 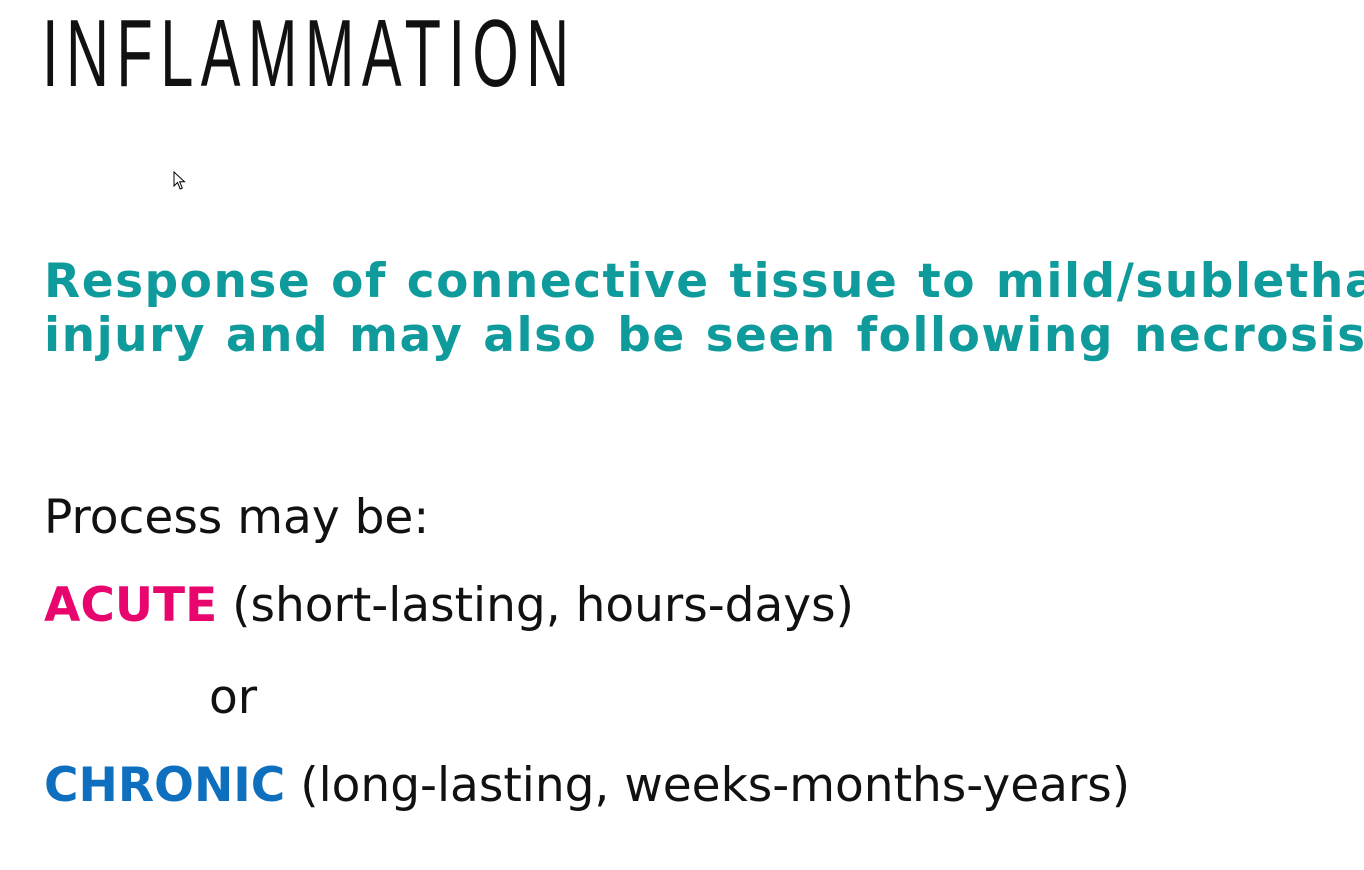 What do you see at coordinates (233, 697) in the screenshot?
I see `or-connector: or` at bounding box center [233, 697].